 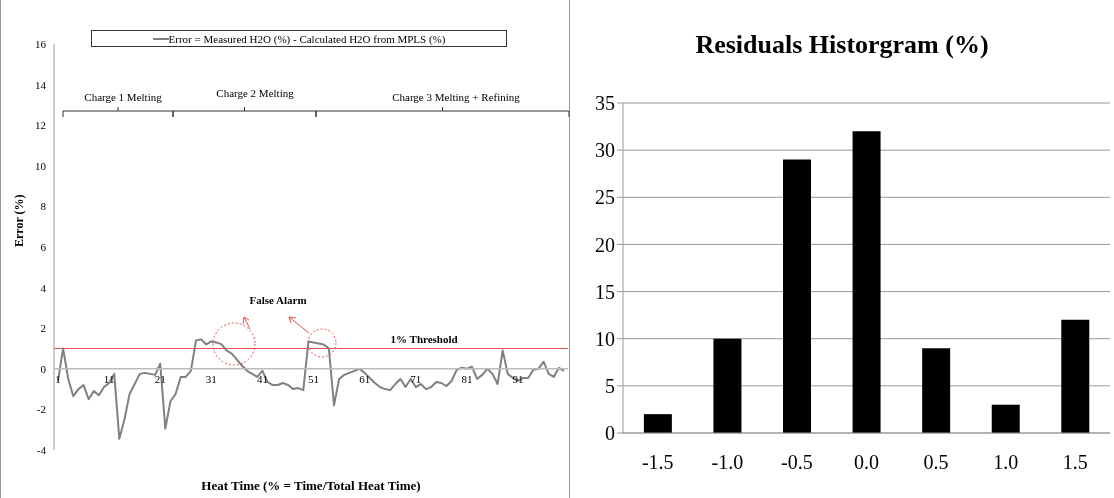 What do you see at coordinates (605, 150) in the screenshot?
I see `y-tick-label: 30` at bounding box center [605, 150].